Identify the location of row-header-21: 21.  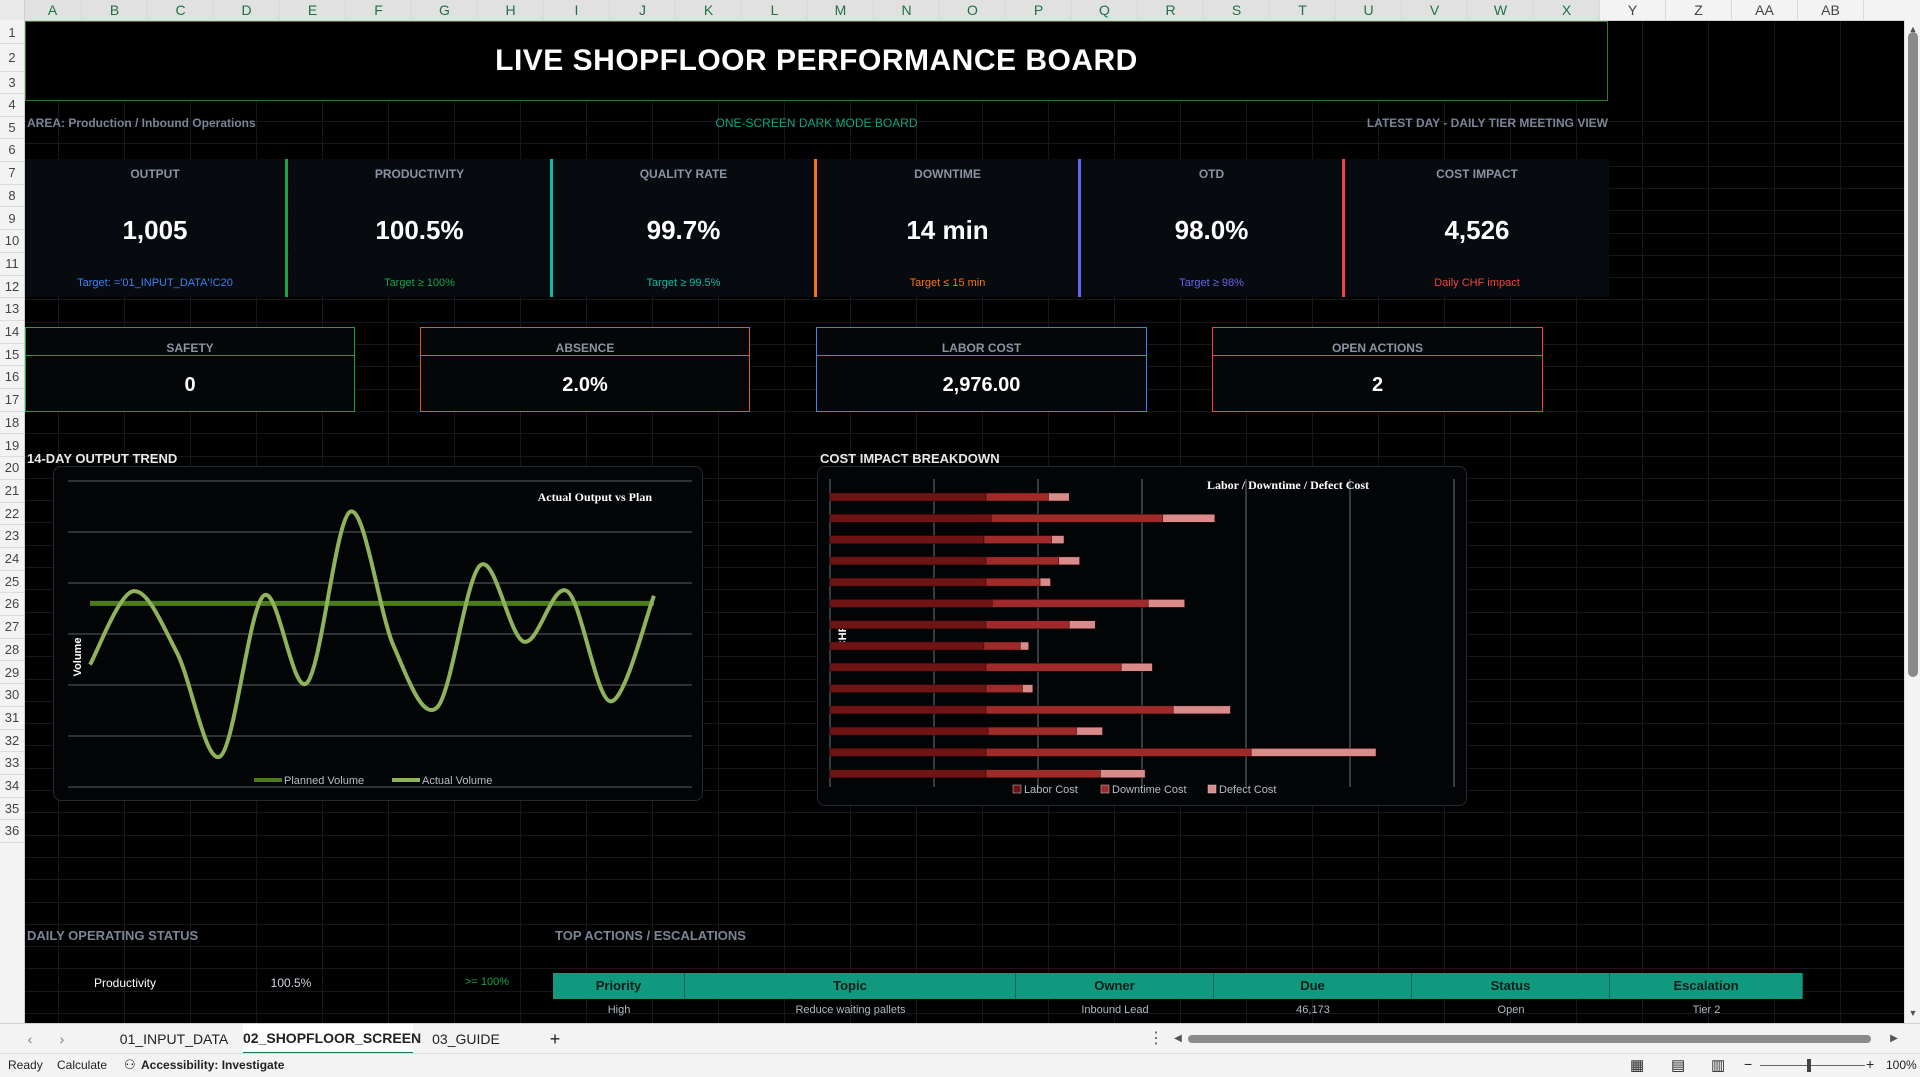
(12, 491).